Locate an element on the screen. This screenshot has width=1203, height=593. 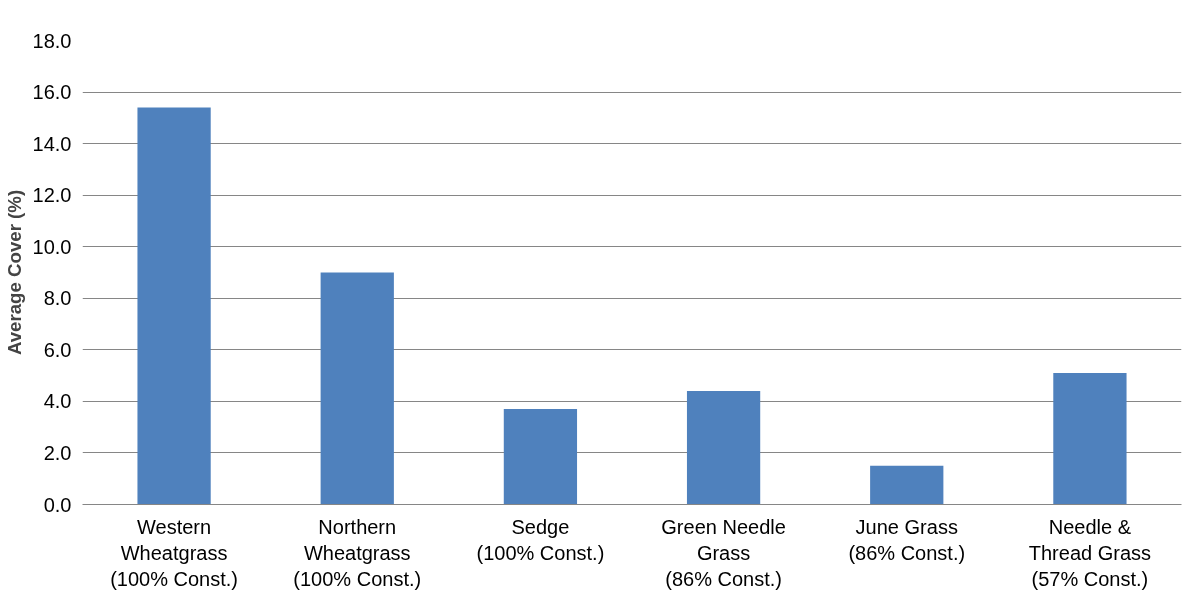
y-tick-label: 6.0 is located at coordinates (57, 349).